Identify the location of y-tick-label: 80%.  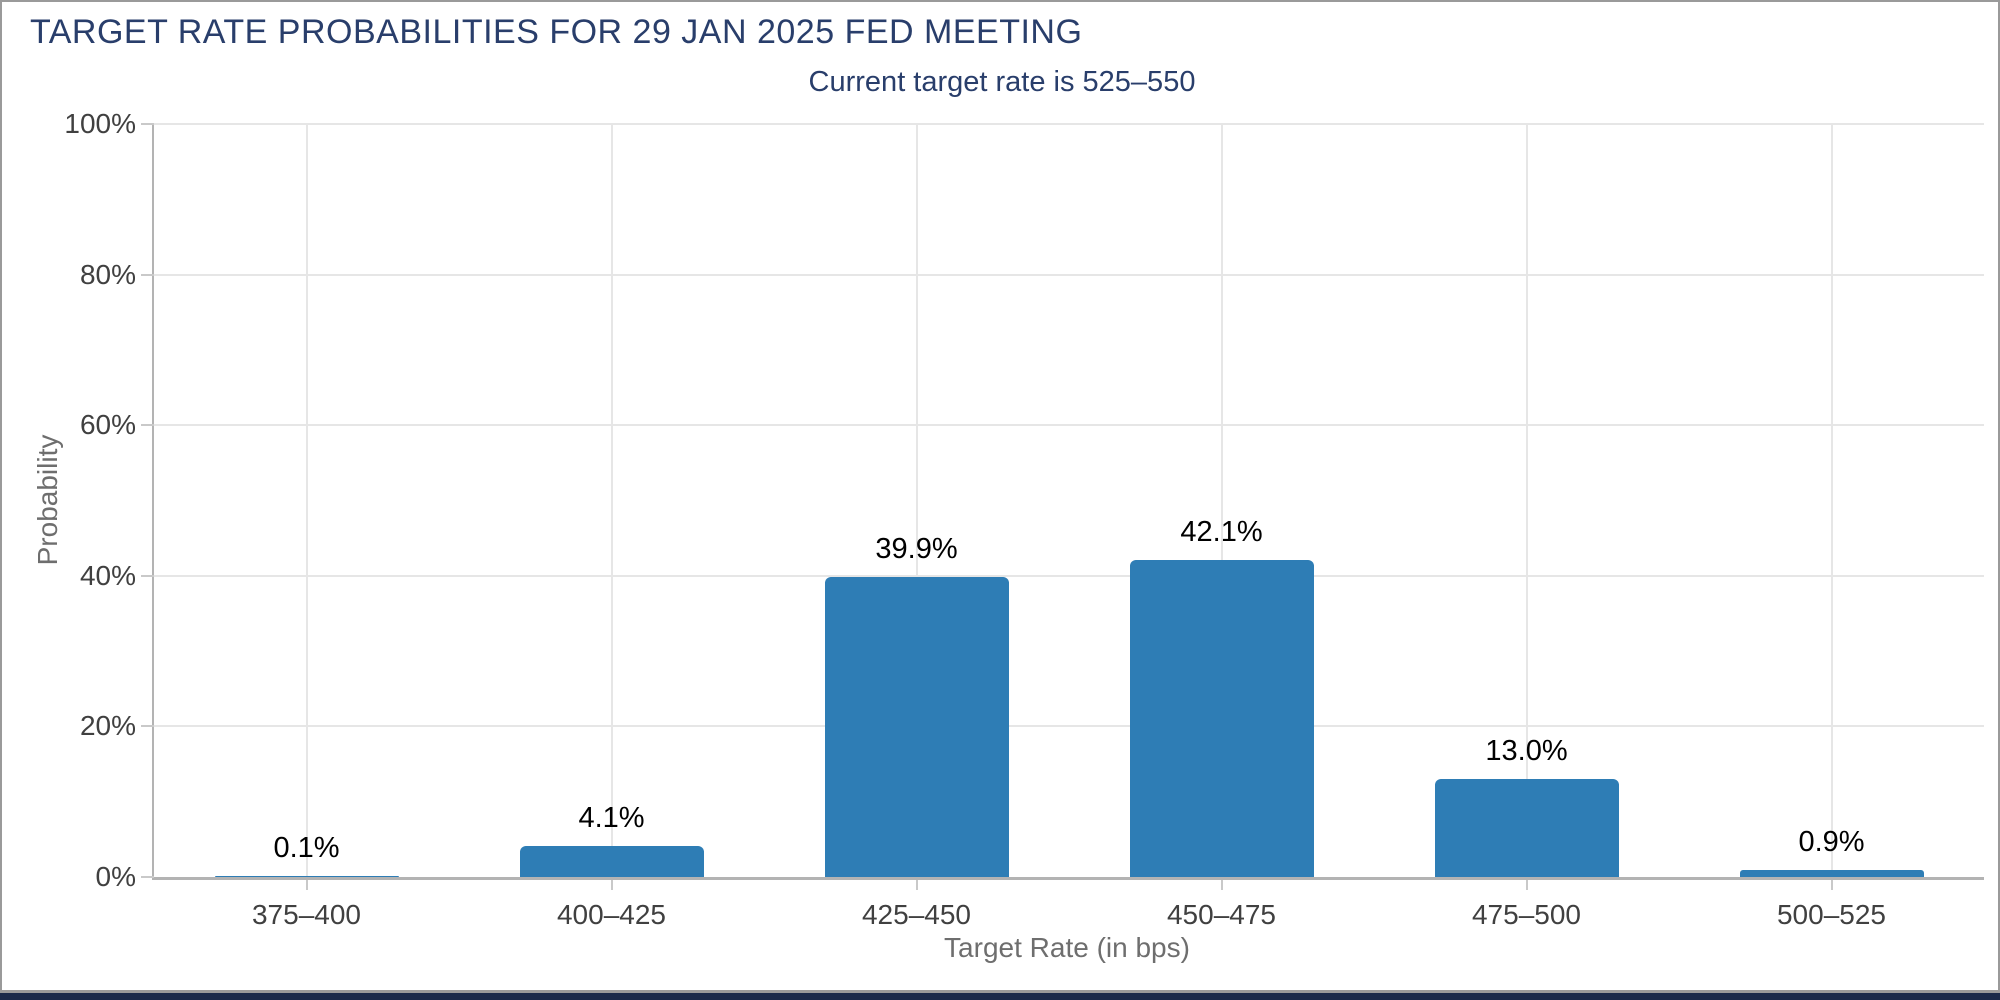
(107, 274).